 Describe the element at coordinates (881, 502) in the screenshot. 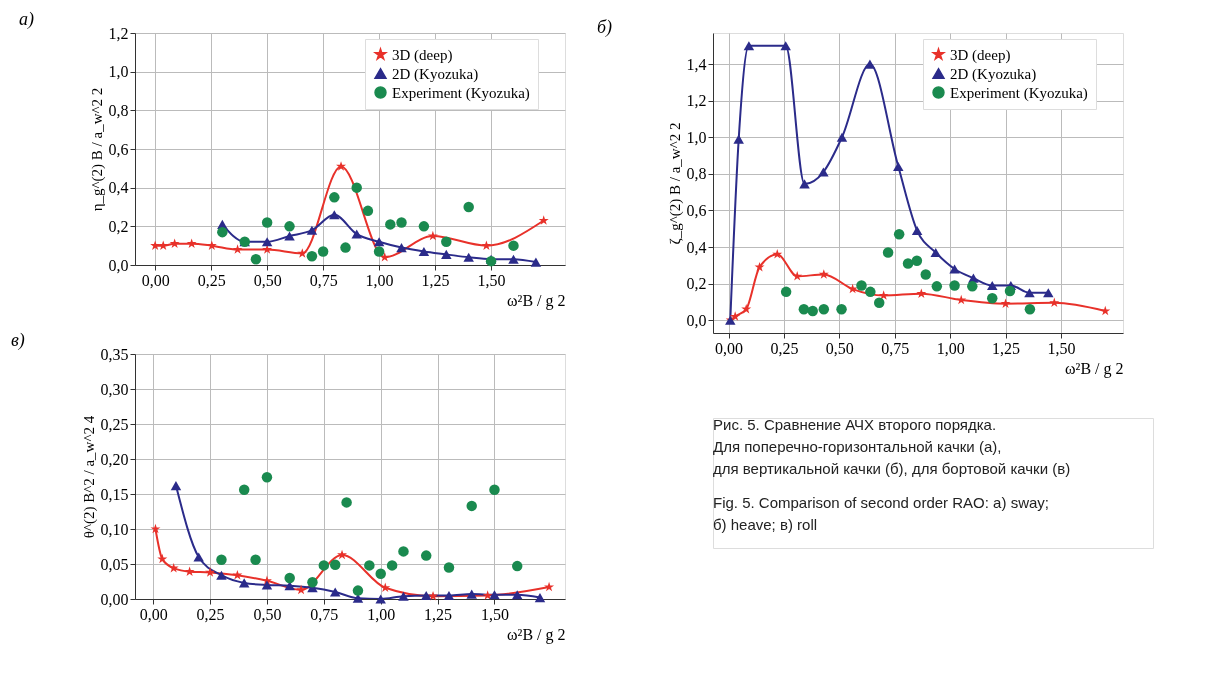

I see `caption: Fig. 5. Comparison of second order RAO: а) sway;` at that location.